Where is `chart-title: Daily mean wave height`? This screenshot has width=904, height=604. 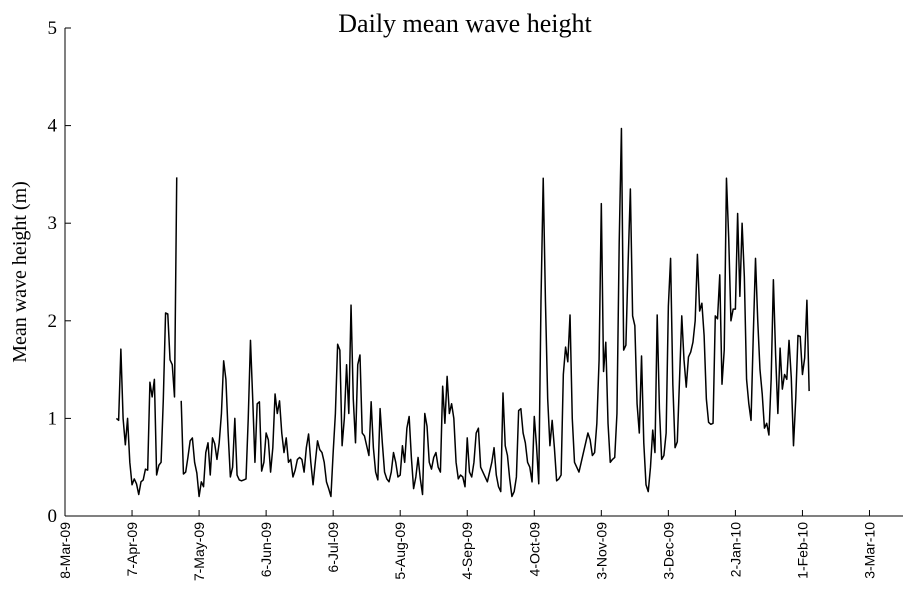 chart-title: Daily mean wave height is located at coordinates (465, 23).